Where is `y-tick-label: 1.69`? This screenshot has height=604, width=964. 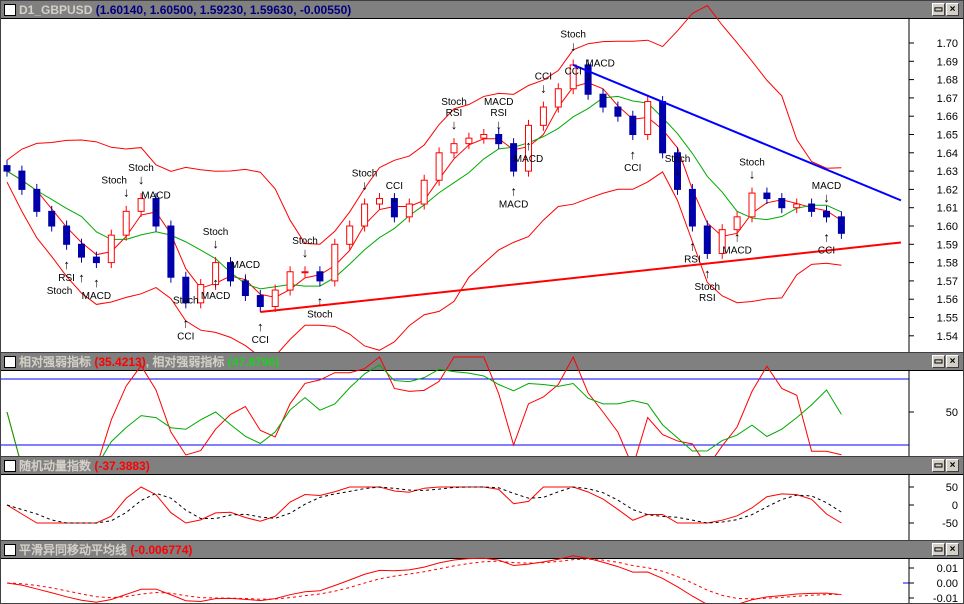
y-tick-label: 1.69 is located at coordinates (947, 62).